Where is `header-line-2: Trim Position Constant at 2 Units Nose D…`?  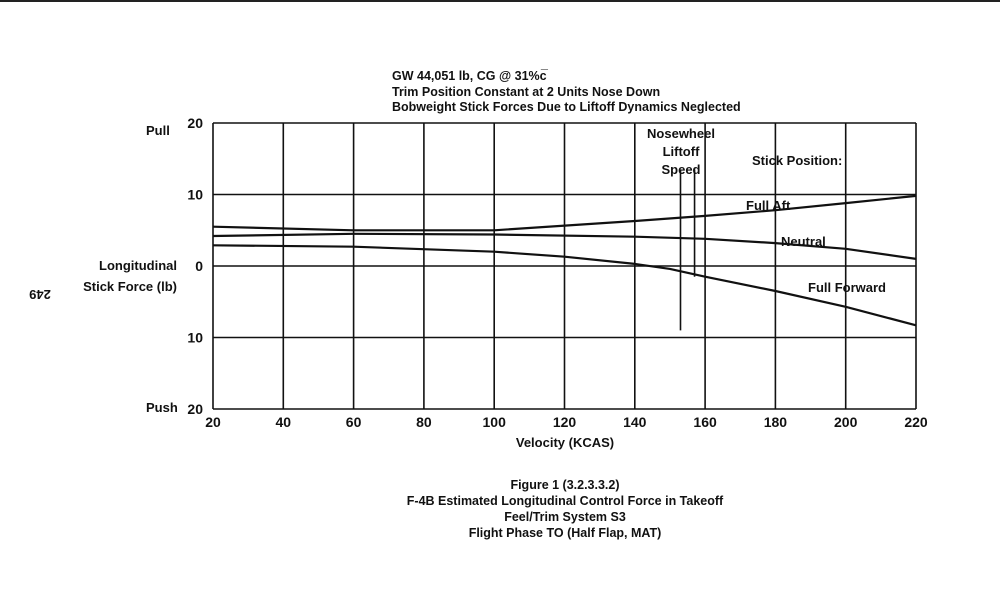 header-line-2: Trim Position Constant at 2 Units Nose D… is located at coordinates (526, 92).